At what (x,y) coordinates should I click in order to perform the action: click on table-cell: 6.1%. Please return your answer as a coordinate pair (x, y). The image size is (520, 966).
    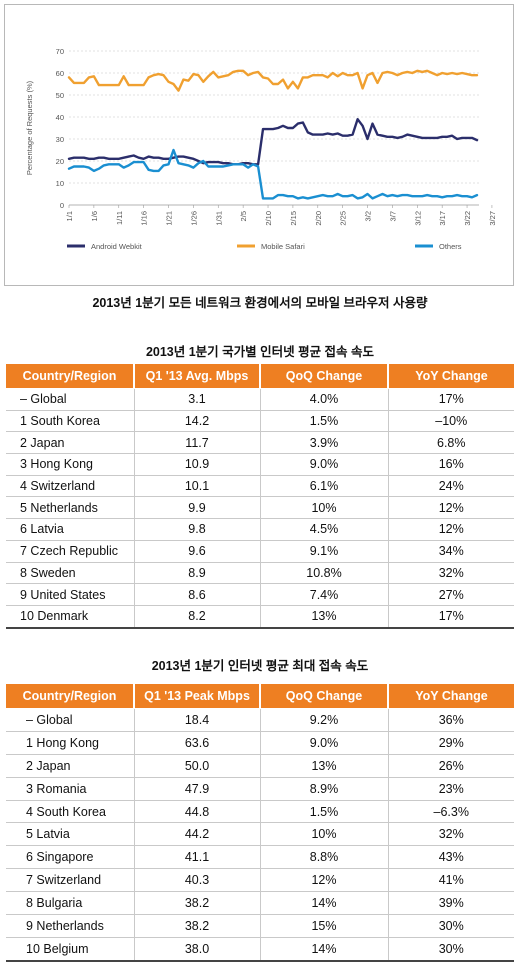
    Looking at the image, I should click on (323, 486).